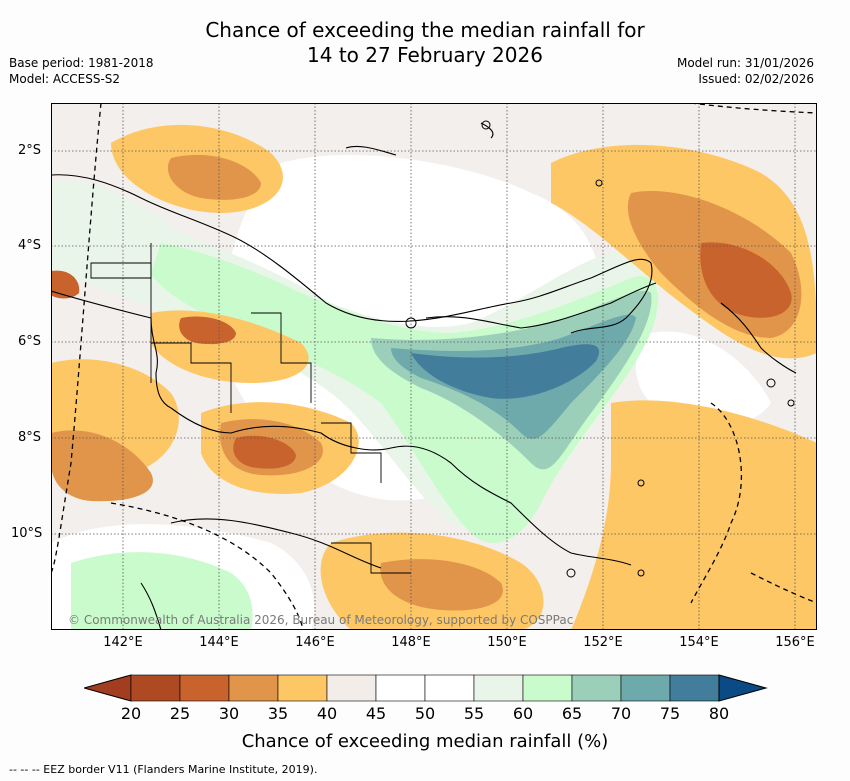  What do you see at coordinates (411, 642) in the screenshot?
I see `lon-label-148e: 148°E` at bounding box center [411, 642].